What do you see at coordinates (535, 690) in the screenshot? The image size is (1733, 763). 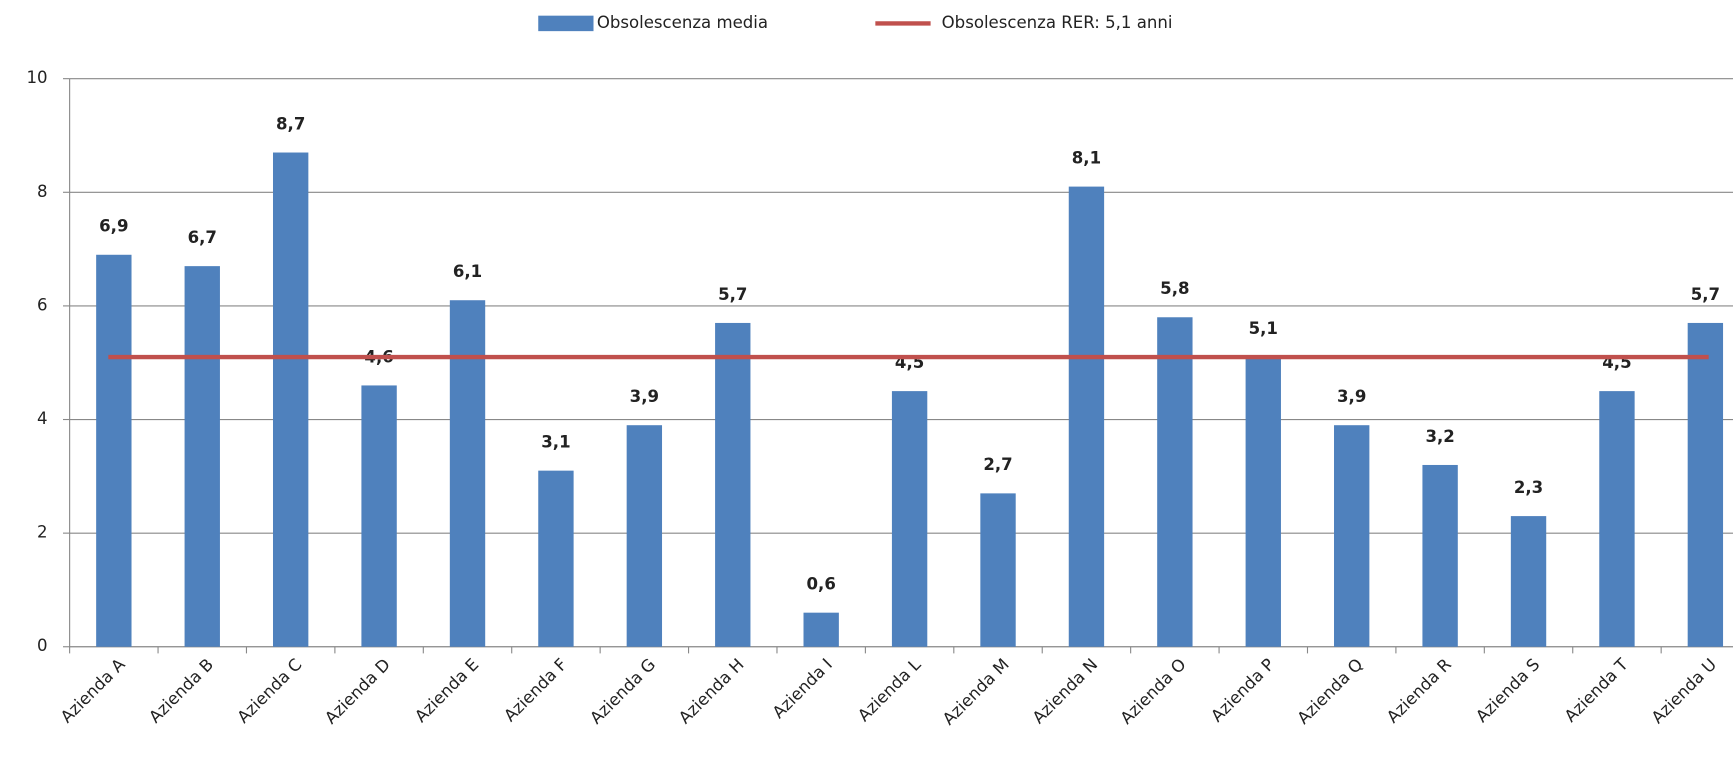 I see `x-tick-label: Azienda F` at bounding box center [535, 690].